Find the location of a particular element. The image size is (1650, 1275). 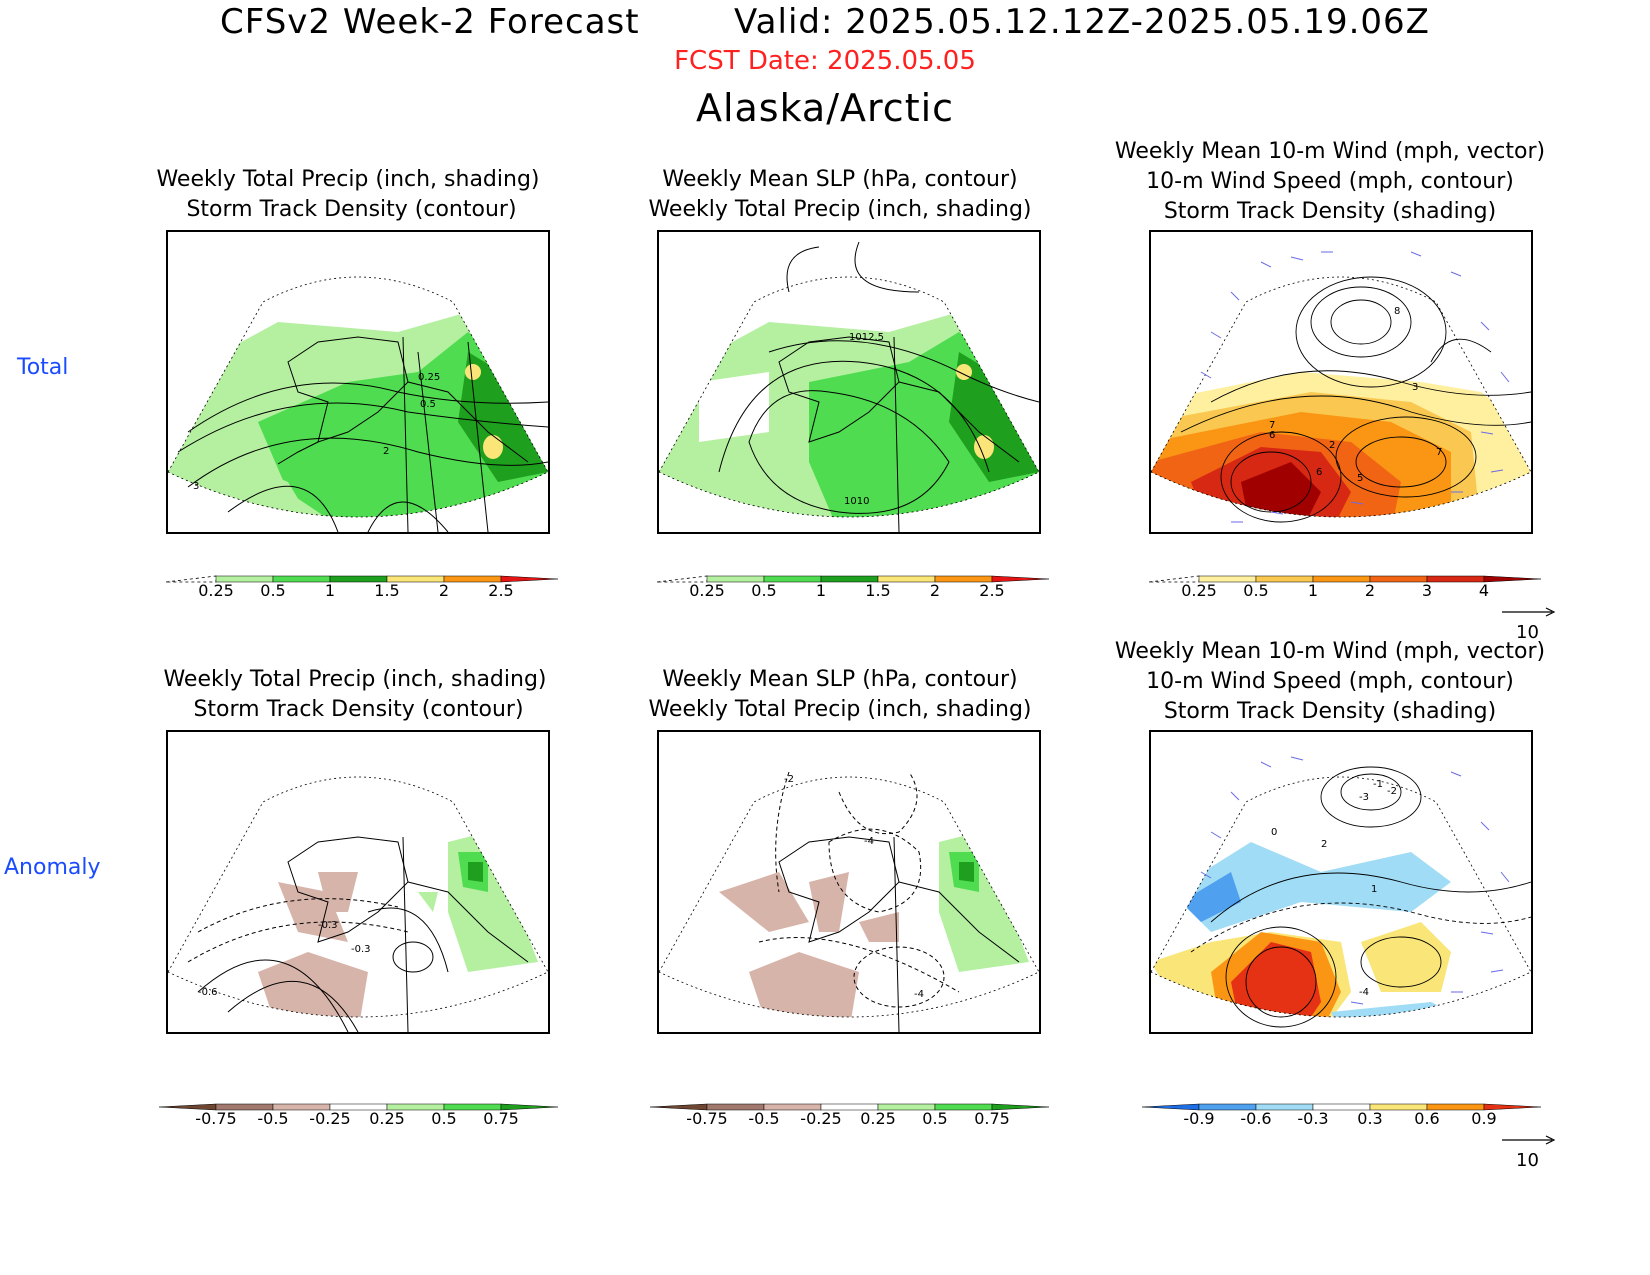

contour-label: -3 is located at coordinates (1364, 797).